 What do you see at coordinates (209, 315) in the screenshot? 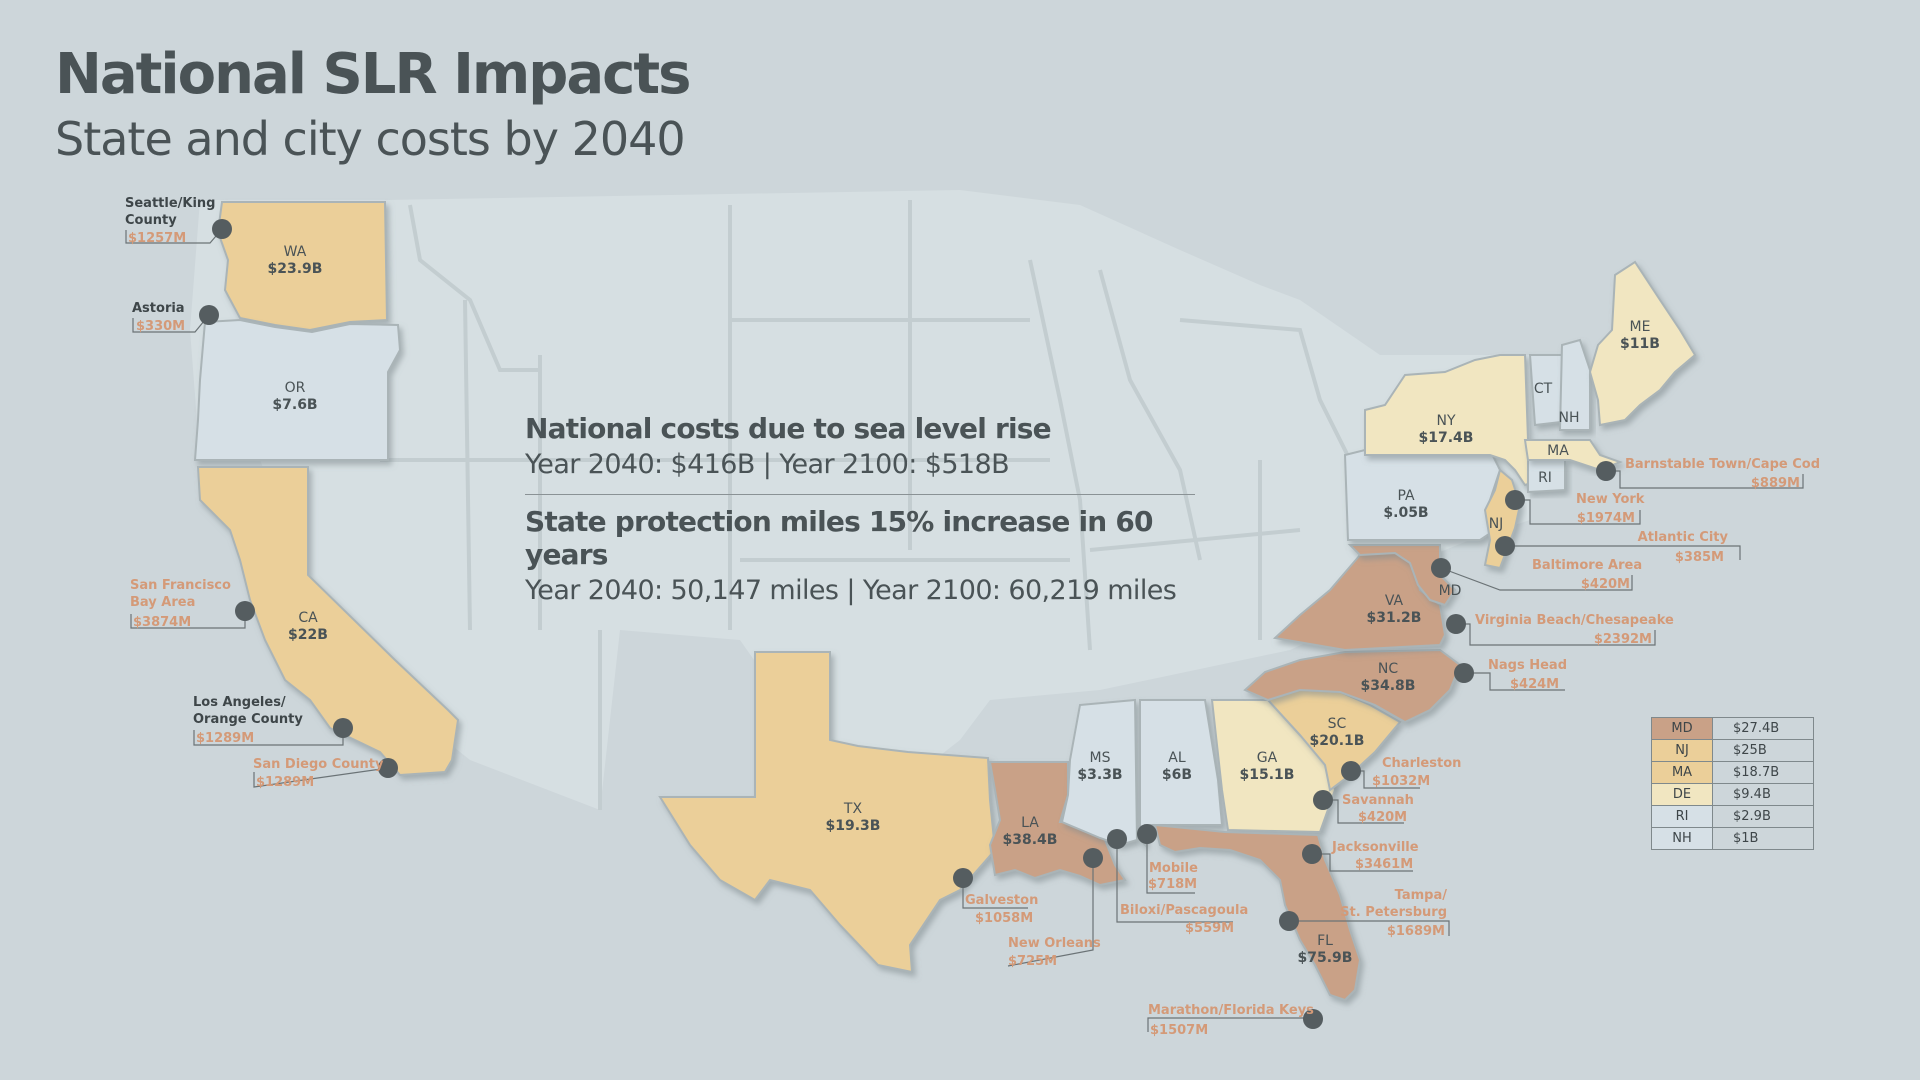
I see `city-marker-astoria` at bounding box center [209, 315].